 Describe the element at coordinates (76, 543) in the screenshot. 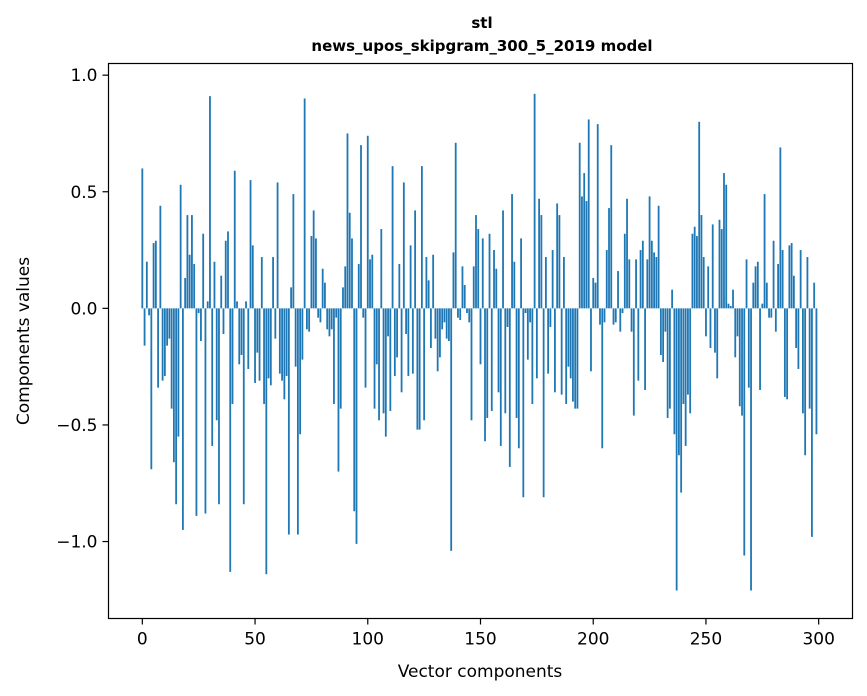

I see `y-tick-label: −1.0` at that location.